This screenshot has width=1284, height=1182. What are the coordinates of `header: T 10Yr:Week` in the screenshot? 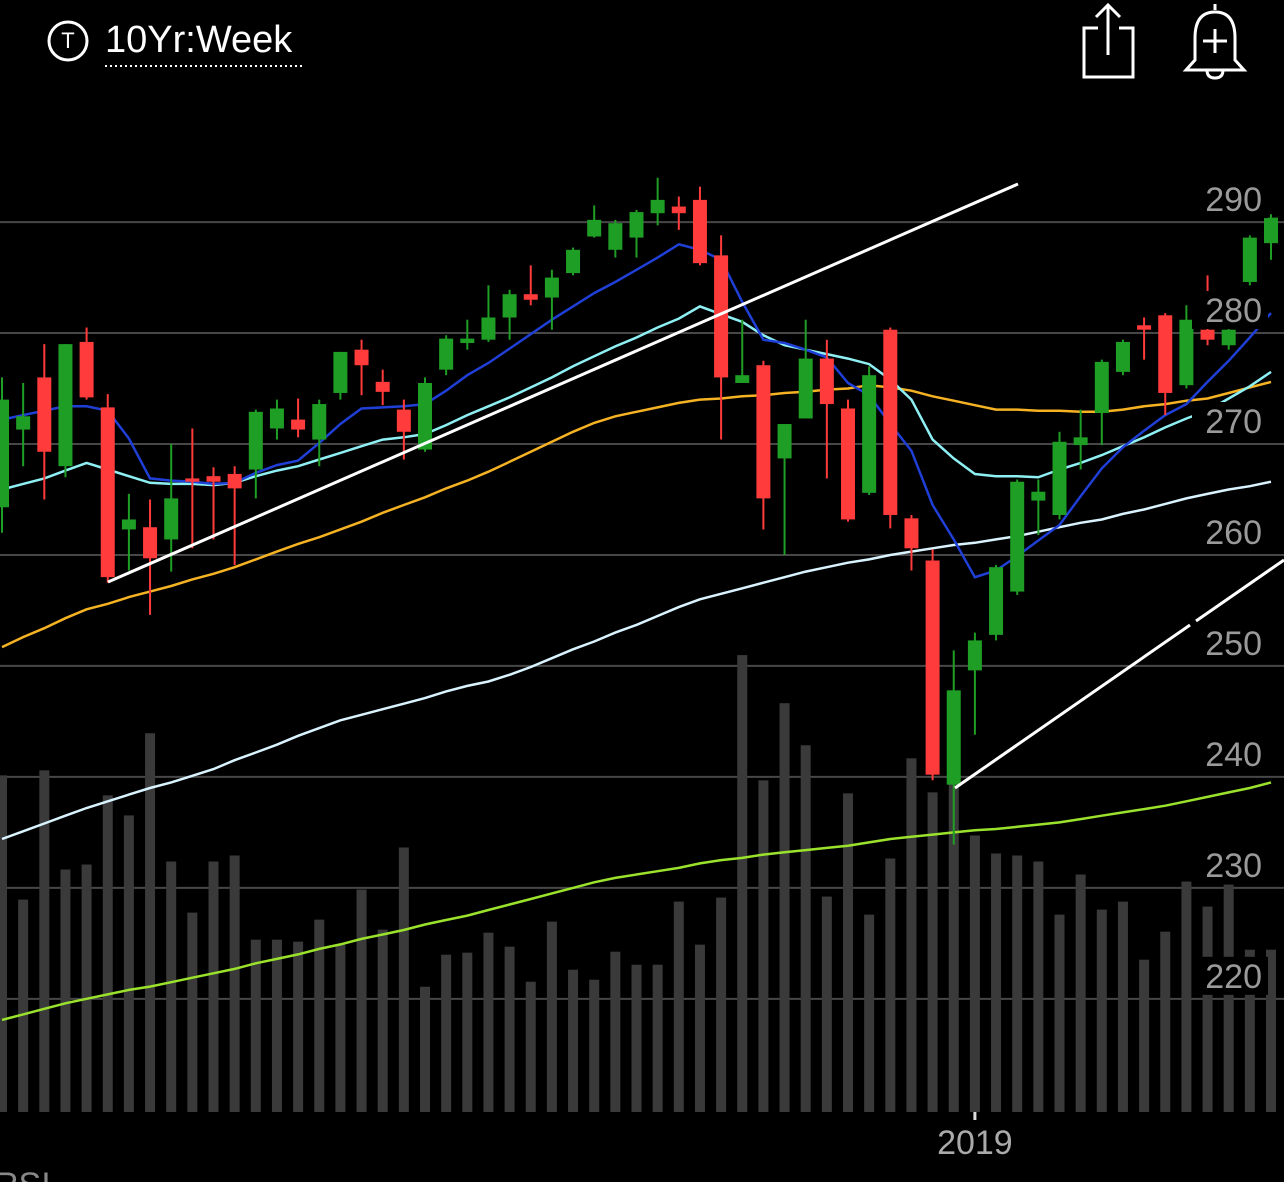 It's located at (647, 41).